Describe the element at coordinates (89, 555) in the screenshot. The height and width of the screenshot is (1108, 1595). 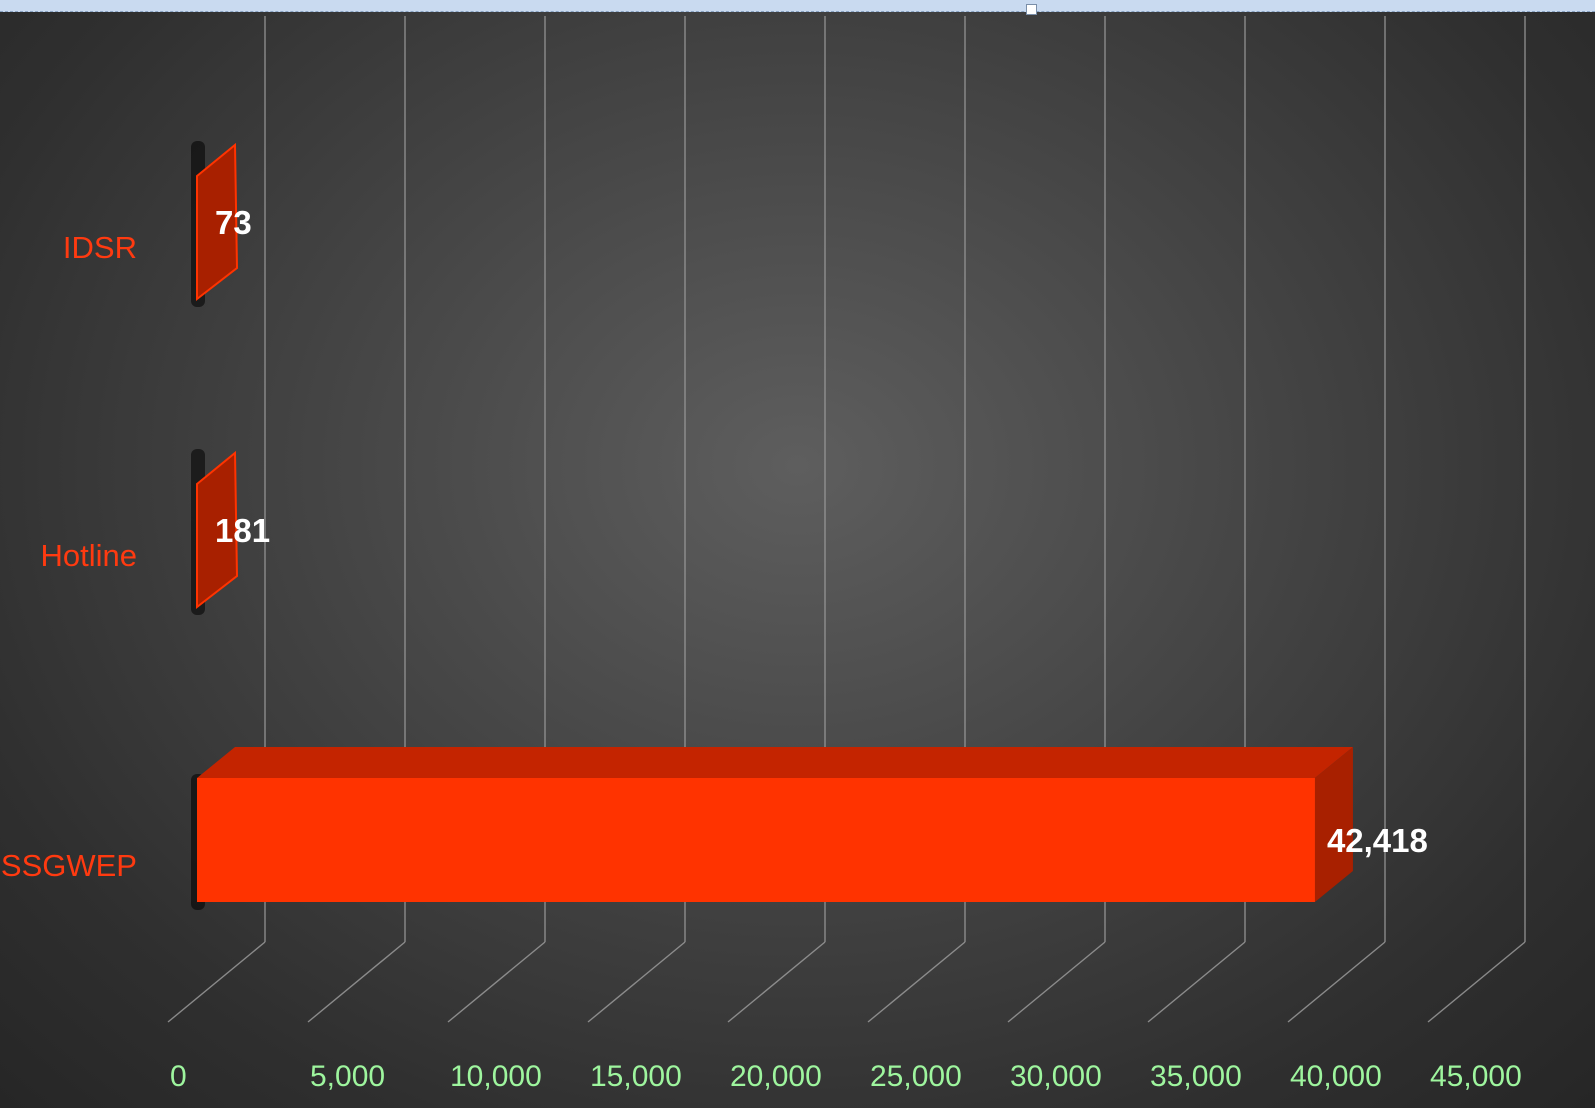
I see `category-label: Hotline` at that location.